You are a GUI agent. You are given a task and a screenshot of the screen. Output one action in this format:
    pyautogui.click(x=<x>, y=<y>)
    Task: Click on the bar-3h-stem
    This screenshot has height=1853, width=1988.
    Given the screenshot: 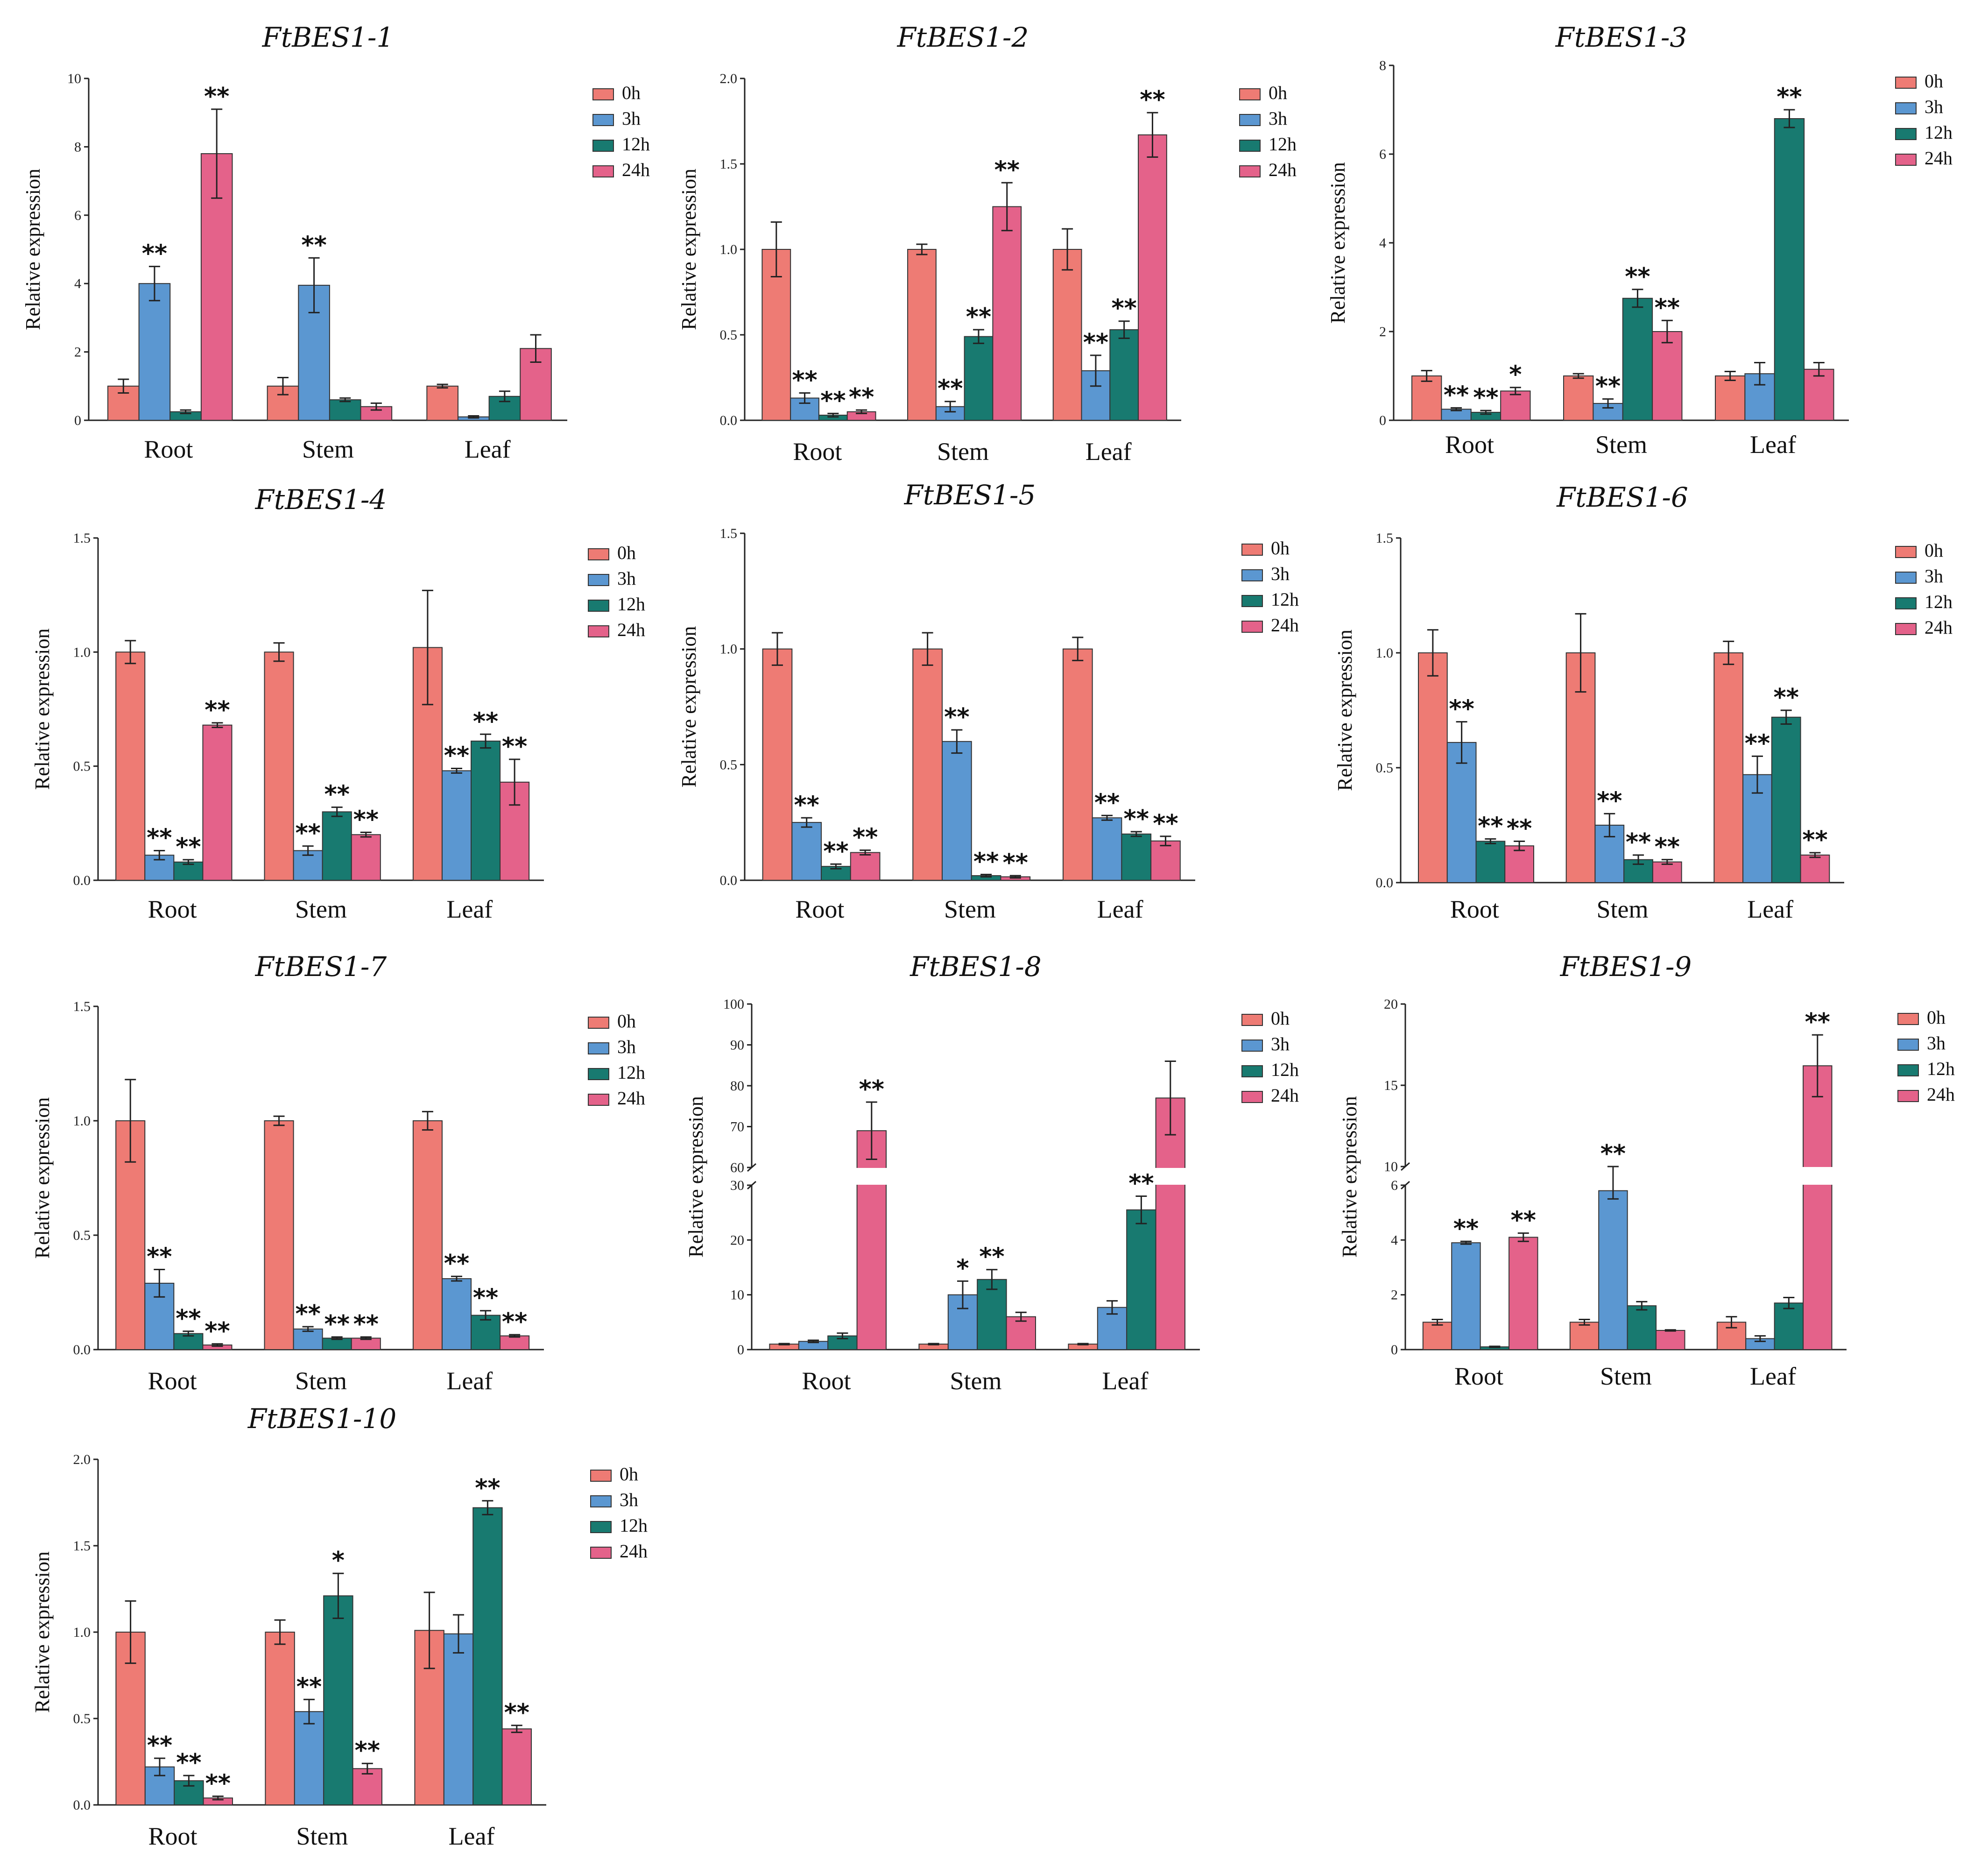 What is the action you would take?
    pyautogui.click(x=1613, y=1270)
    